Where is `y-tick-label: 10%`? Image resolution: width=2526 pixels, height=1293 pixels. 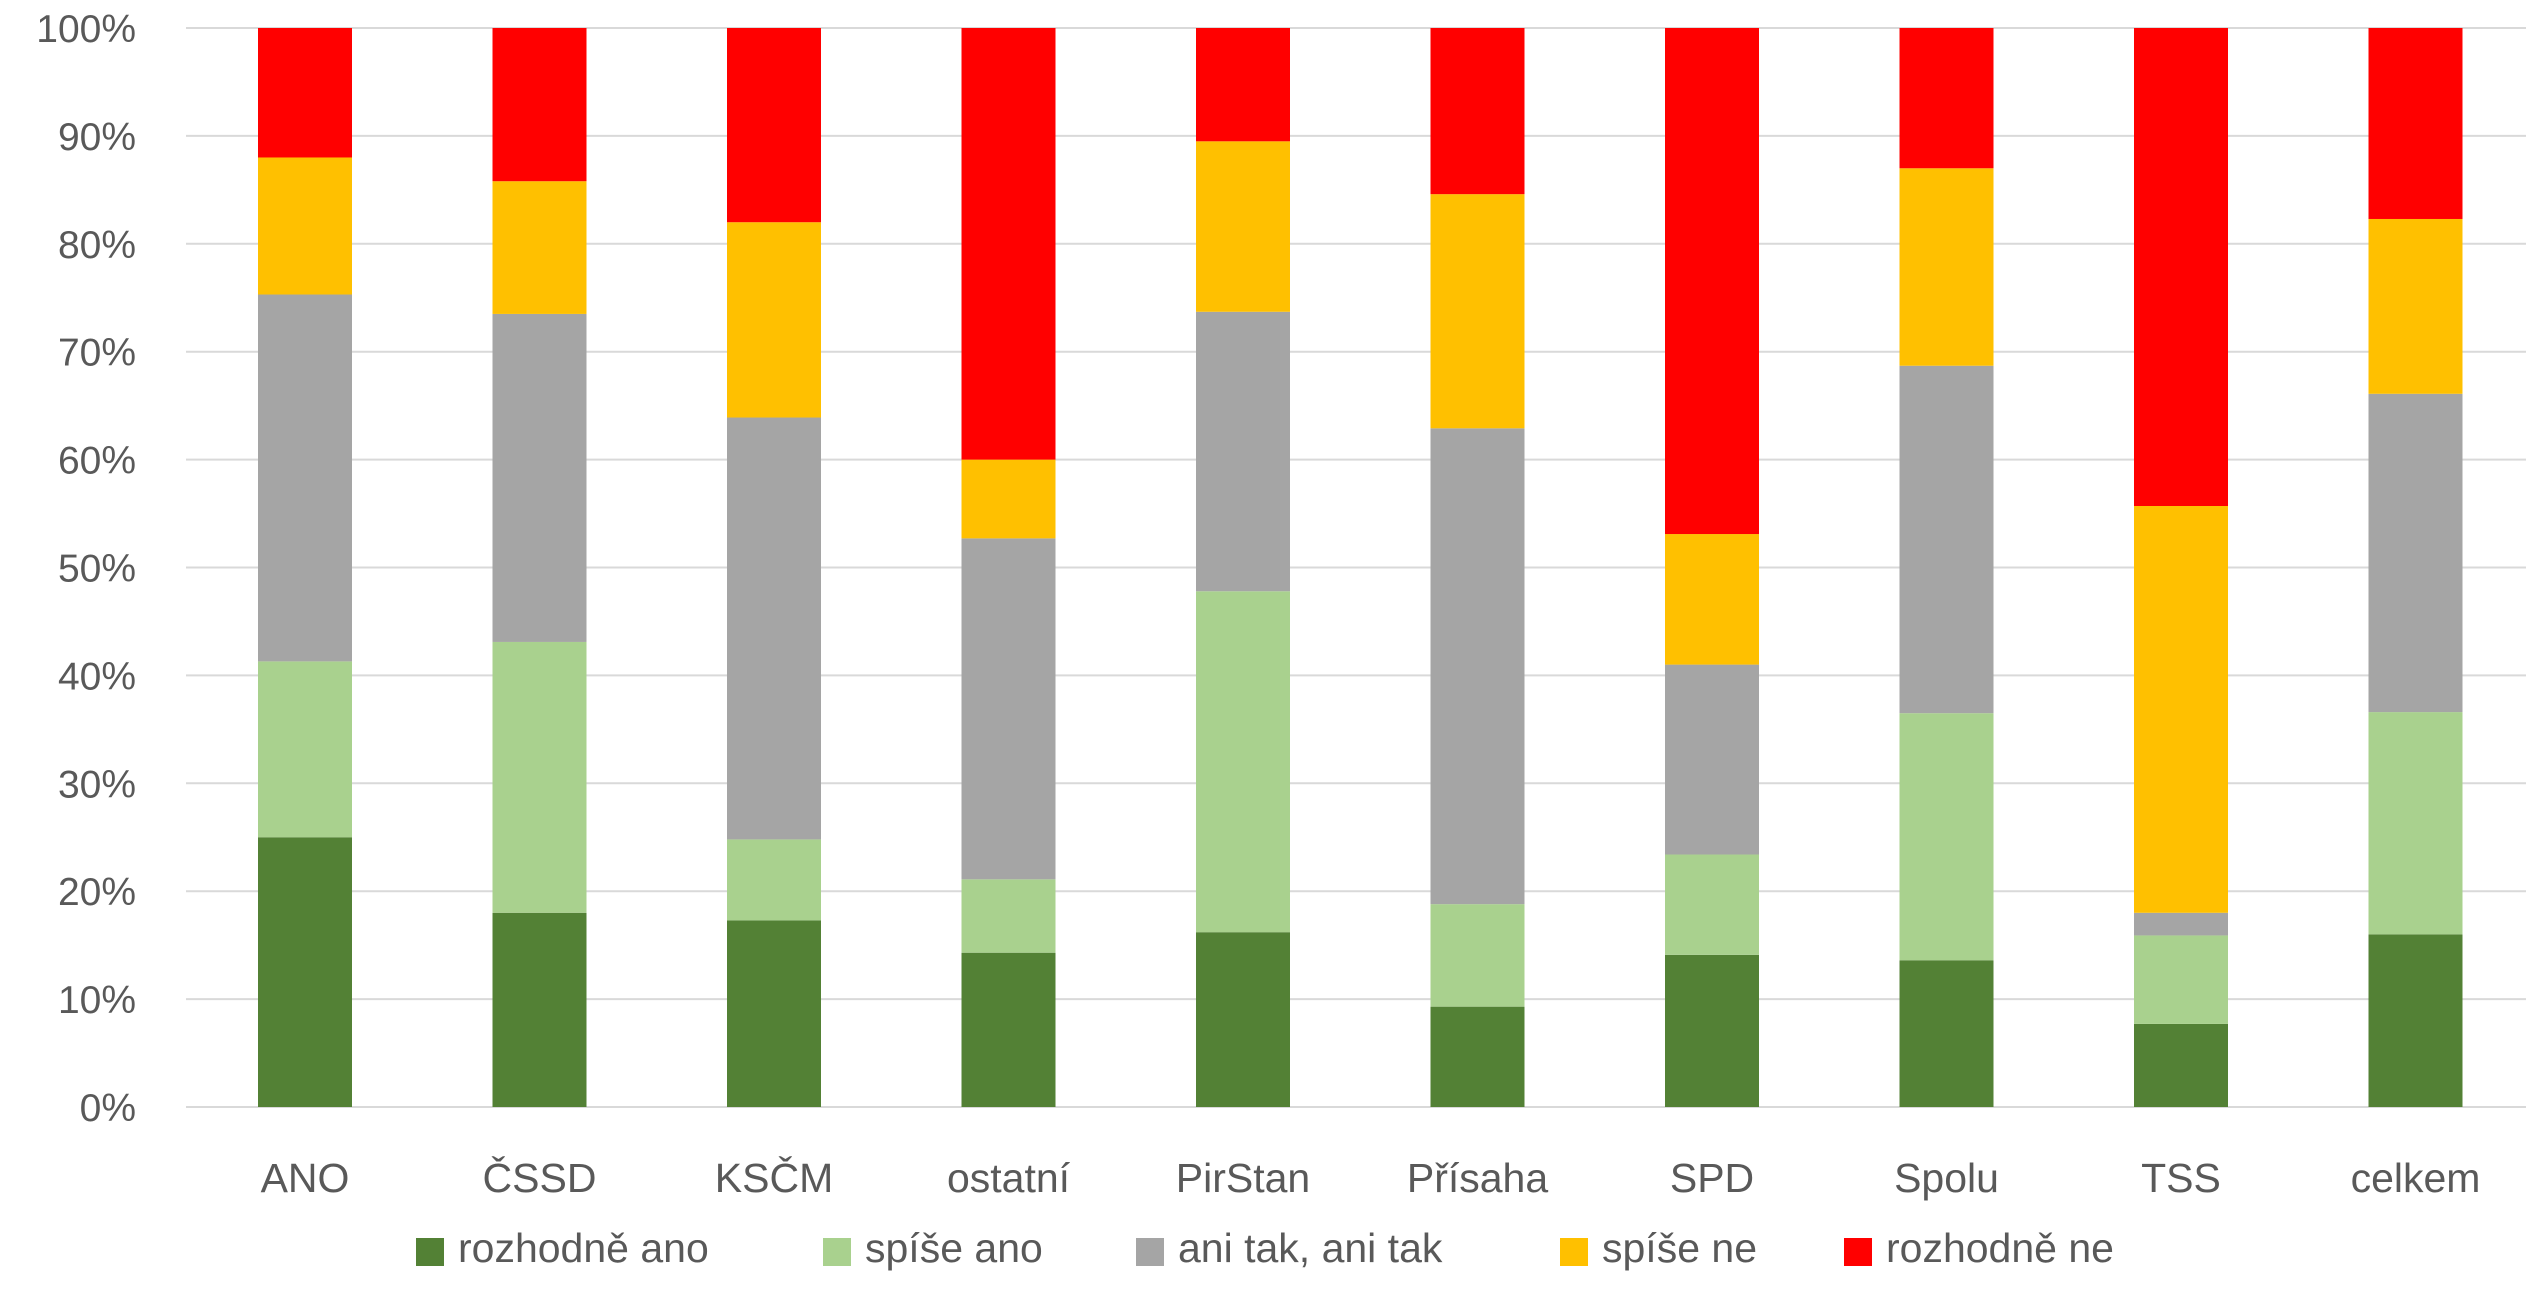
y-tick-label: 10% is located at coordinates (97, 1000).